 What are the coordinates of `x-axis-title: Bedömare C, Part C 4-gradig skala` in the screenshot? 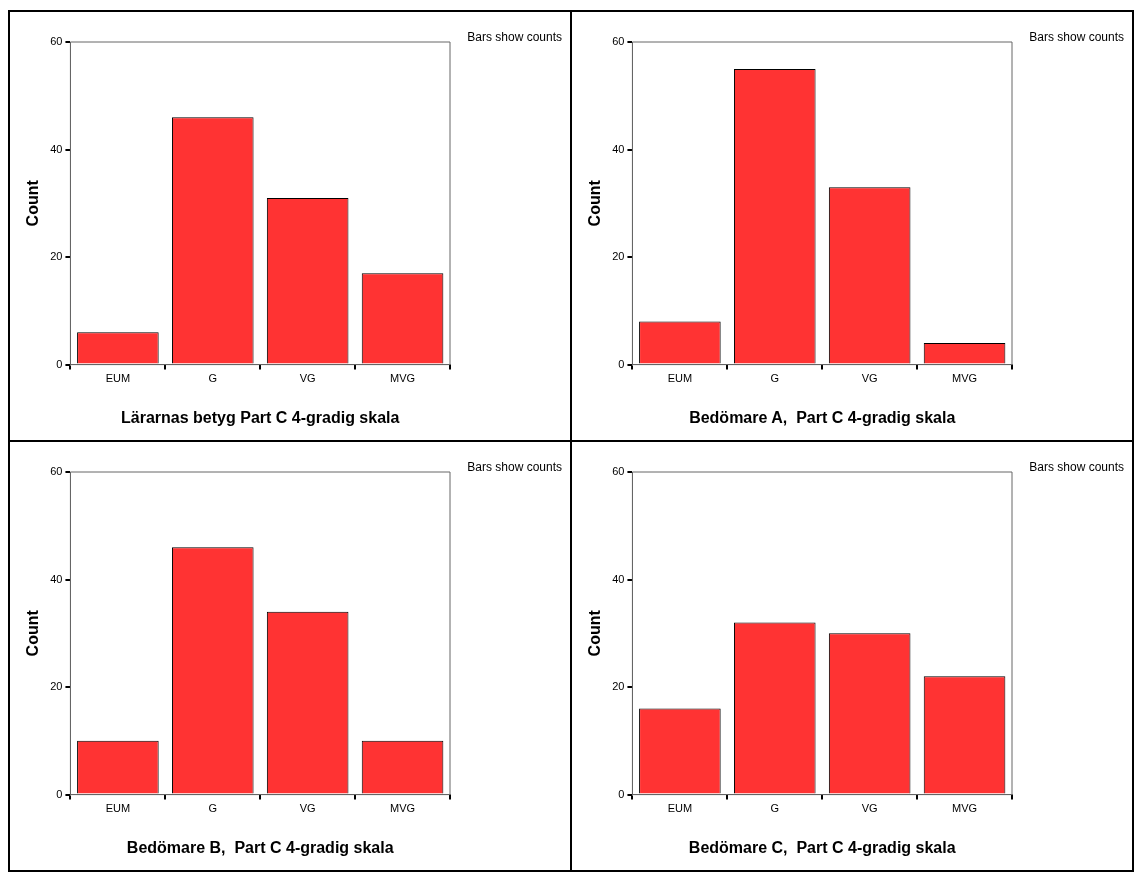 It's located at (822, 847).